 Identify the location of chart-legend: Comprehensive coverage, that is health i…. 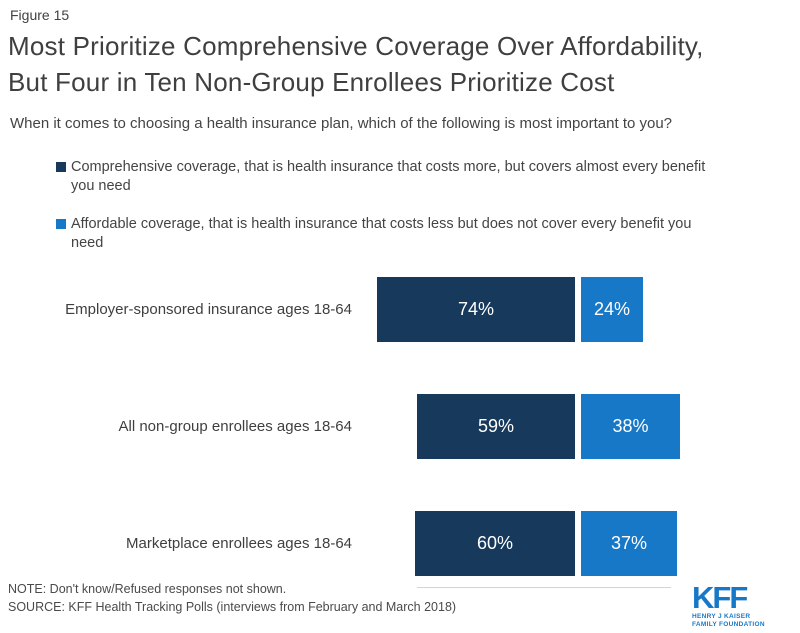
(391, 205).